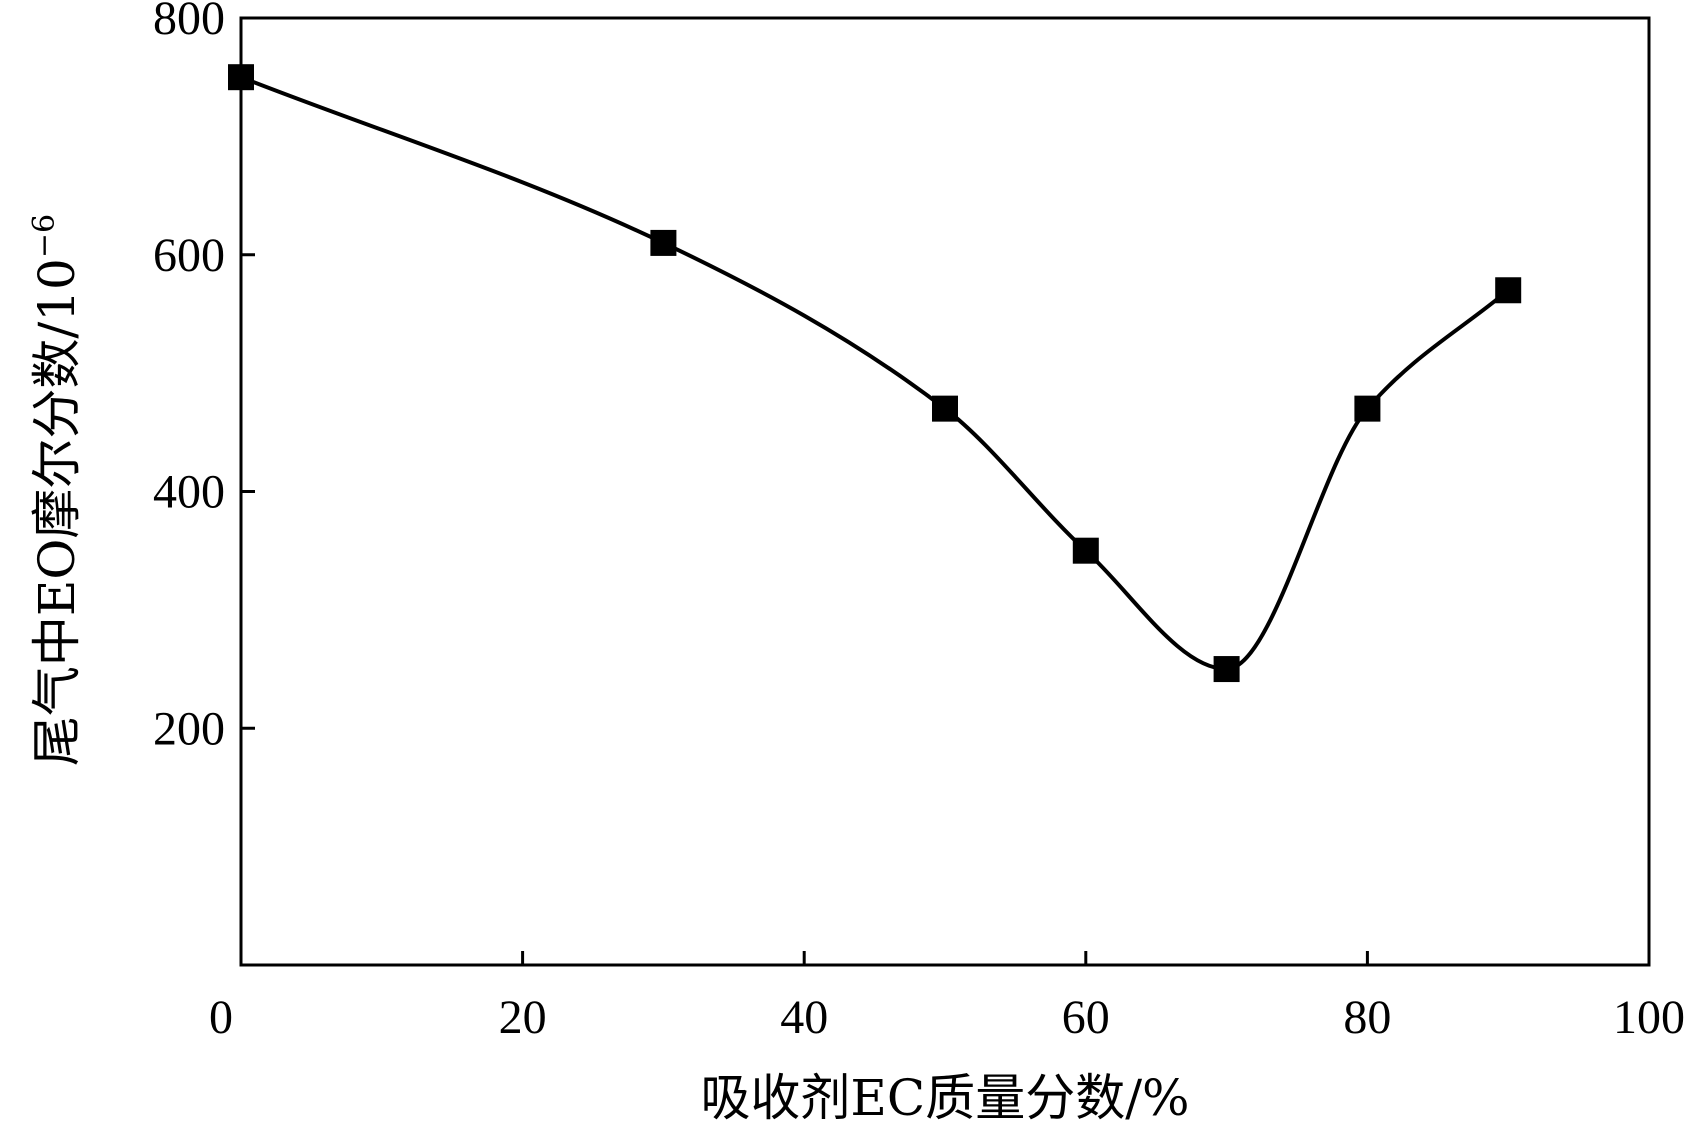 The height and width of the screenshot is (1132, 1698). I want to click on x-tick-label-20: 20, so click(523, 1017).